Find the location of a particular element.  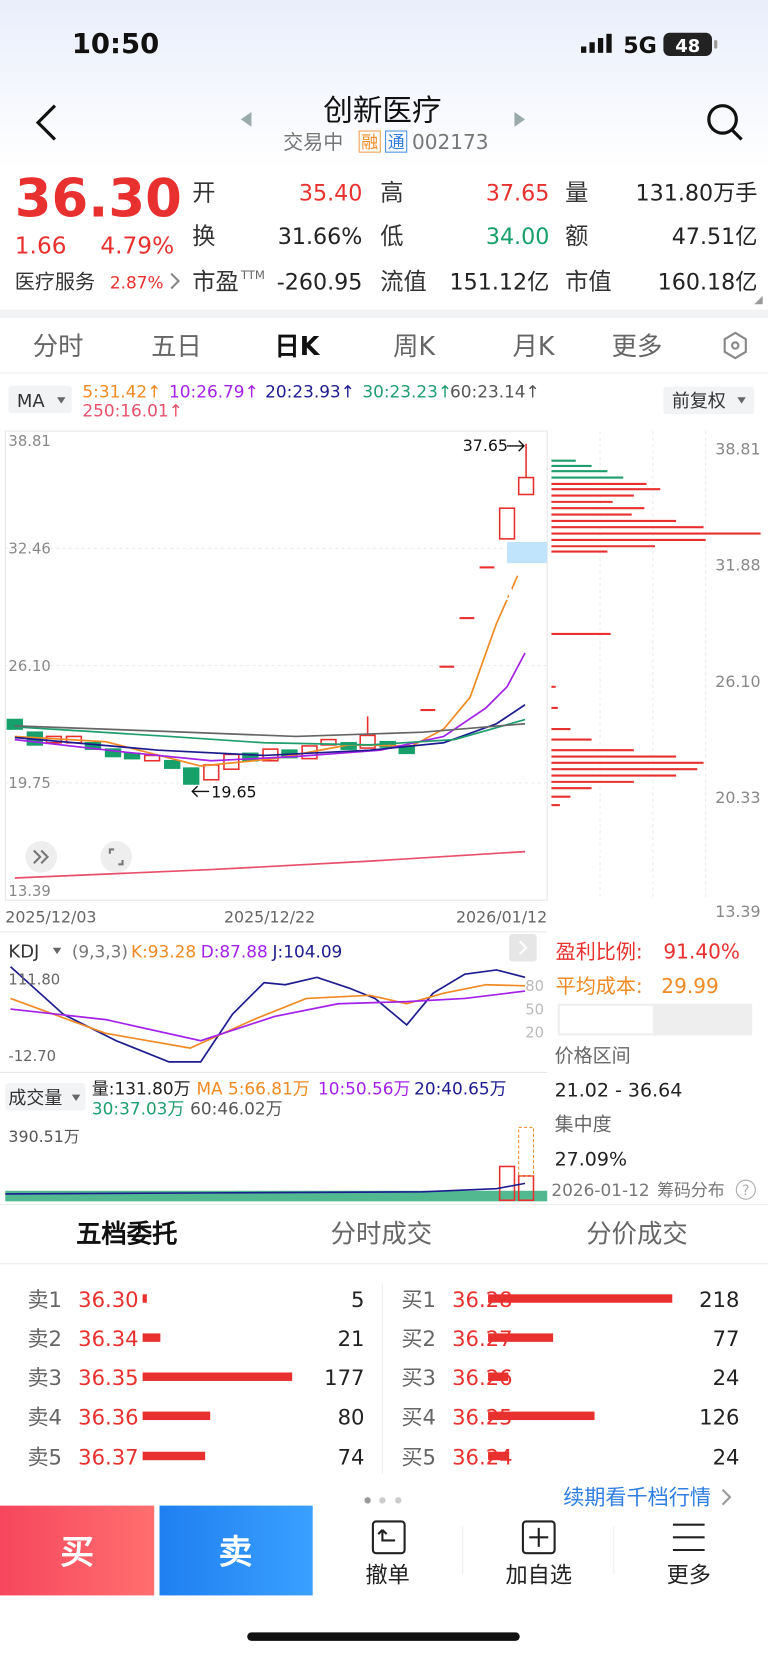

buy-button is located at coordinates (77, 1550).